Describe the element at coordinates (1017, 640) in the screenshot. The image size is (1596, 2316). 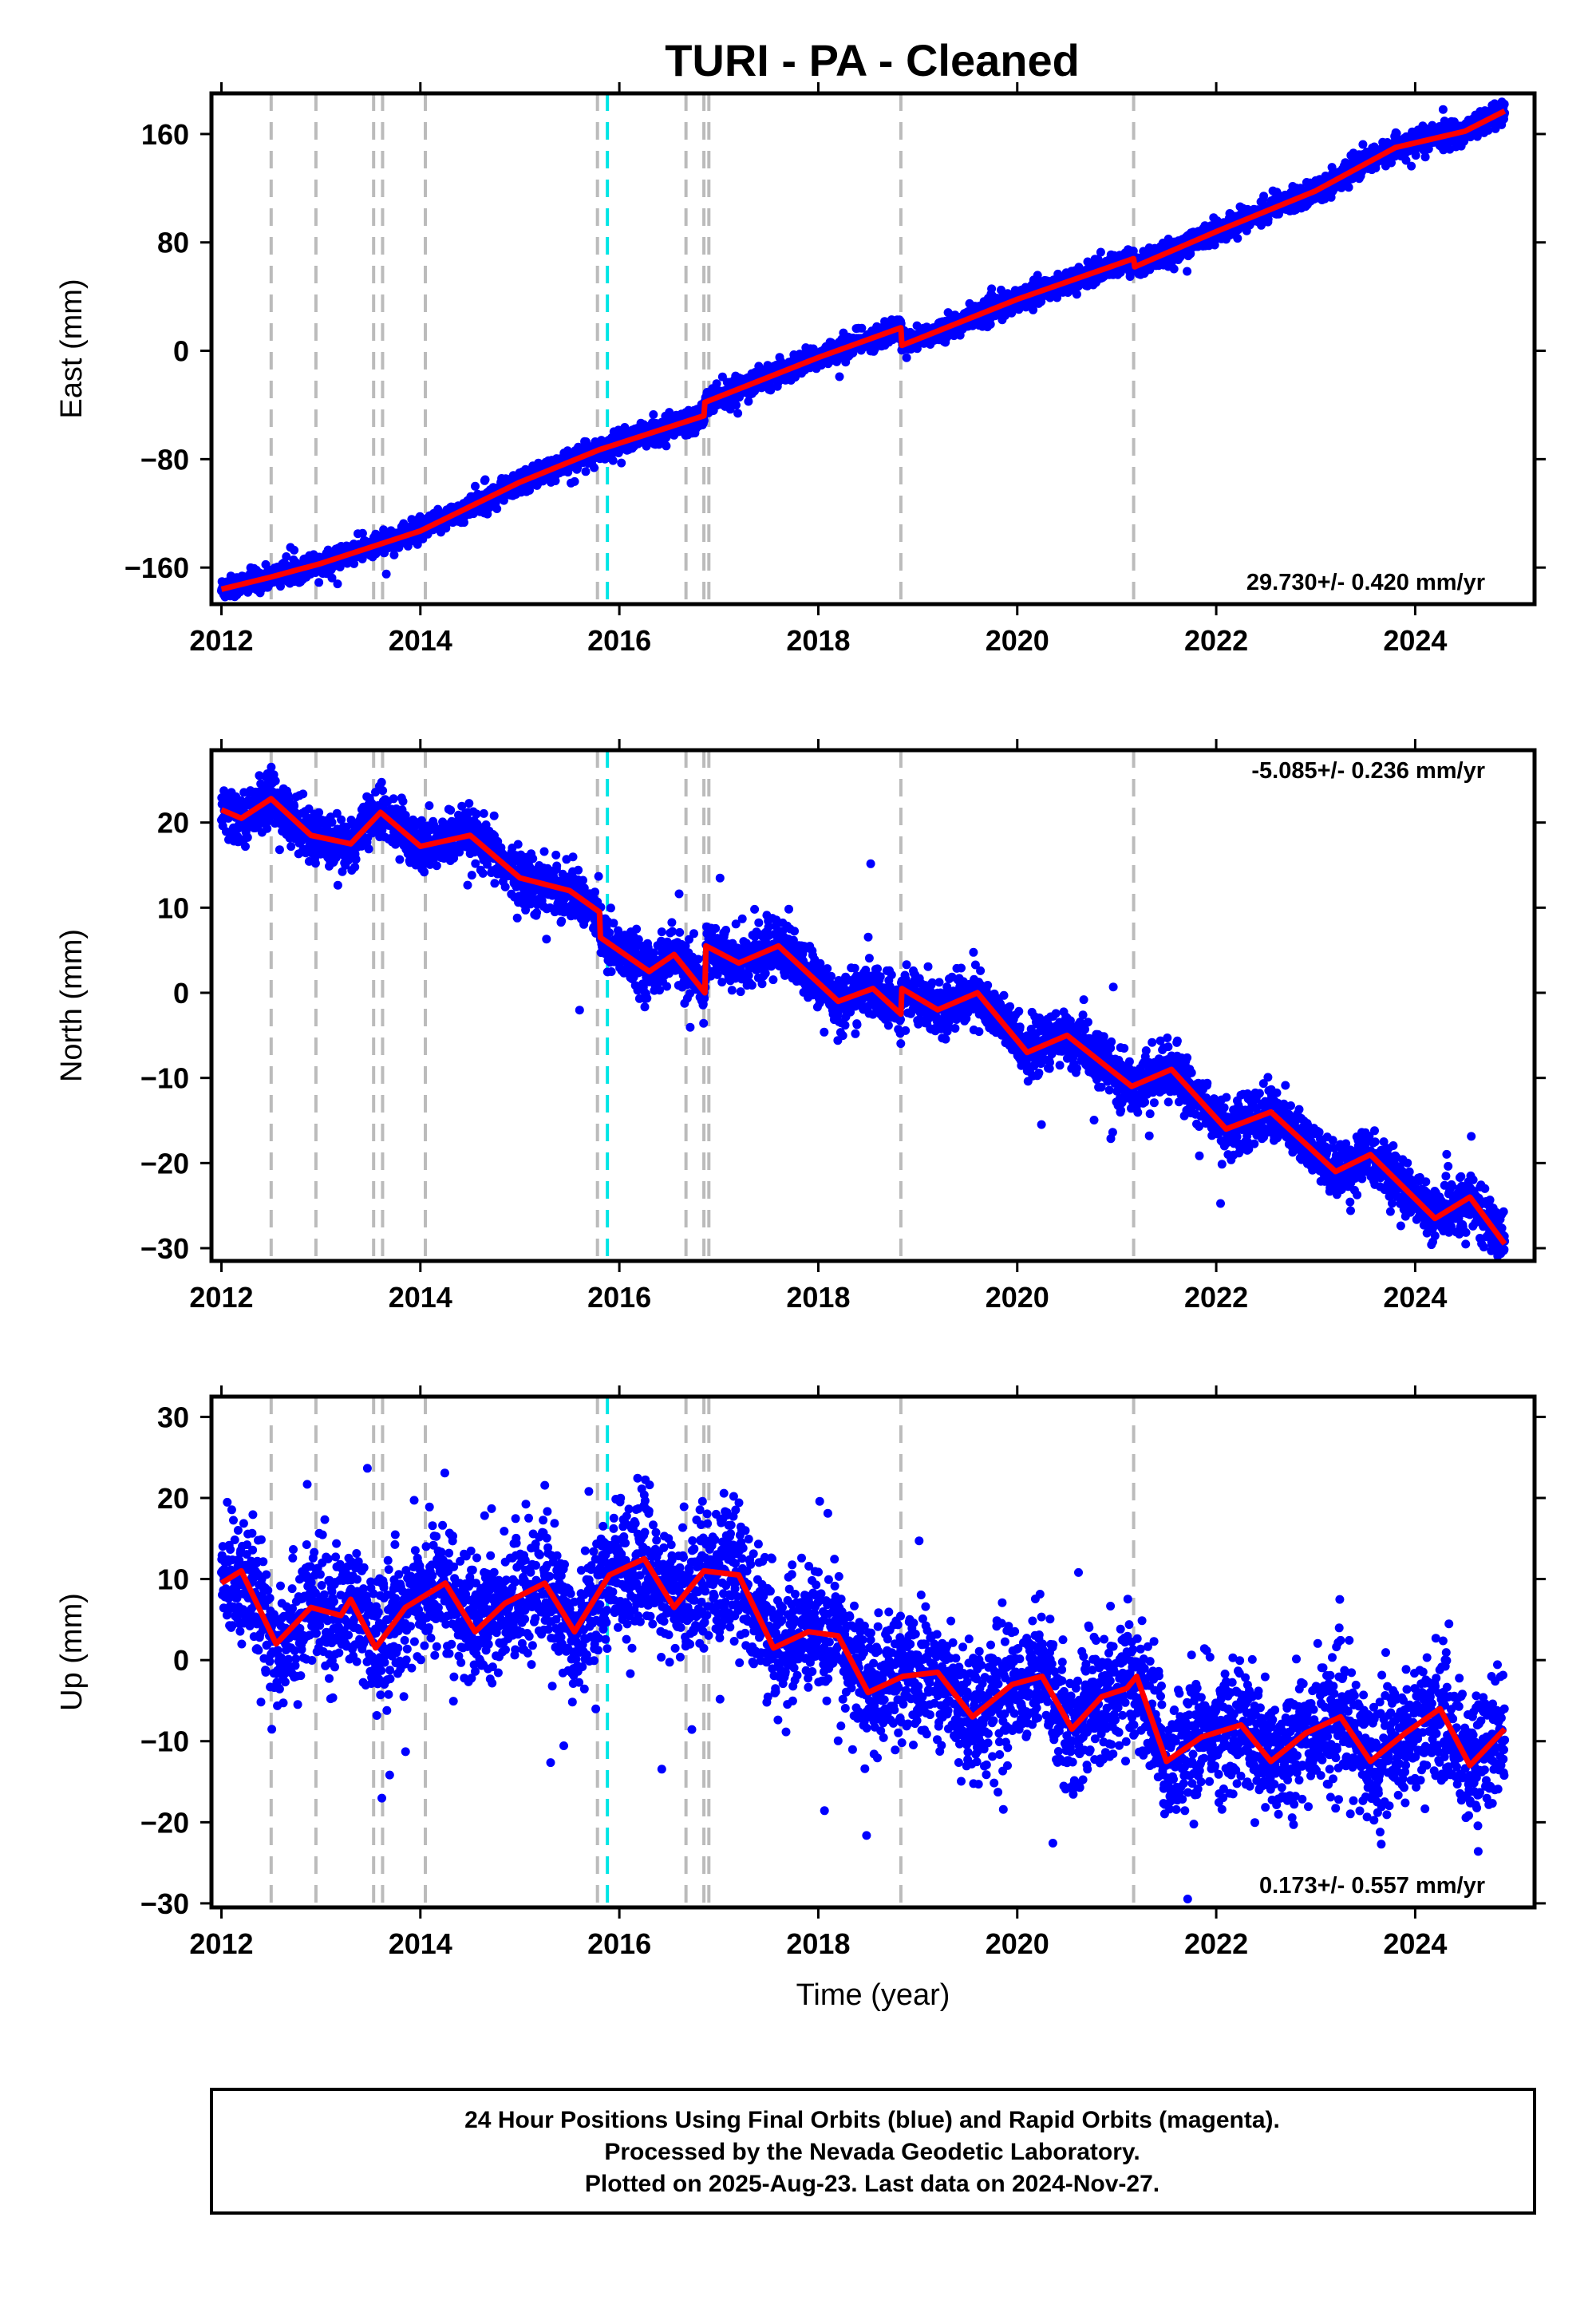
I see `x-tick-label: 2020` at that location.